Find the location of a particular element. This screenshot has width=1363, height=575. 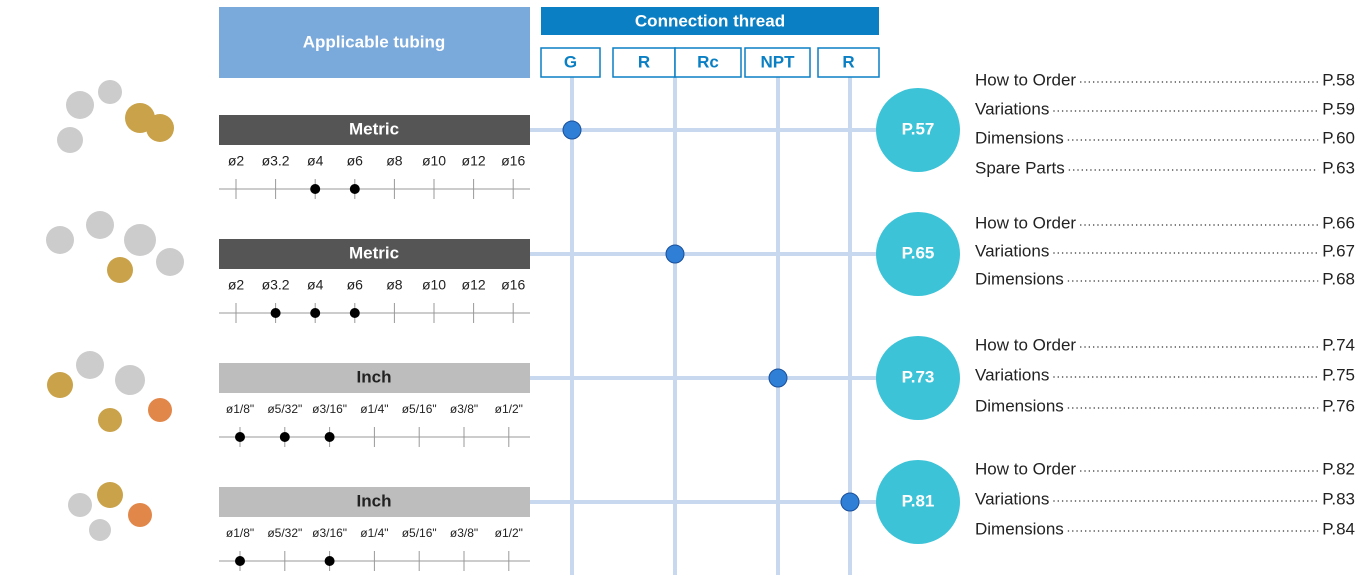

thread-header is located at coordinates (710, 21).